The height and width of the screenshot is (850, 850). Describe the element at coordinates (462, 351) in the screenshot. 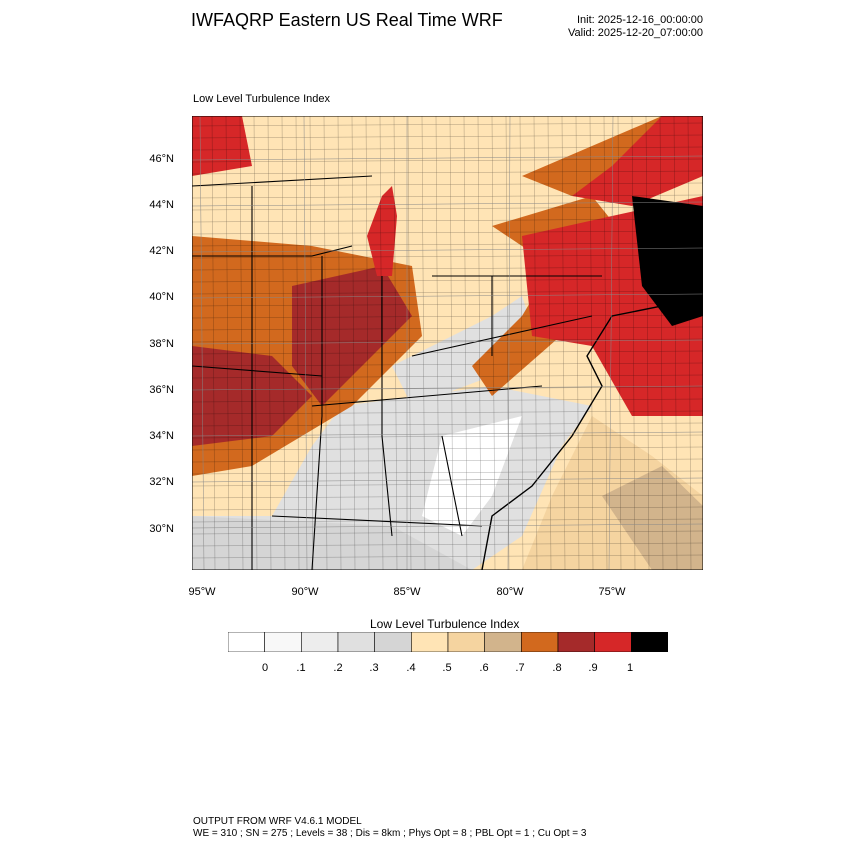

I see `gray-region-ohio` at that location.